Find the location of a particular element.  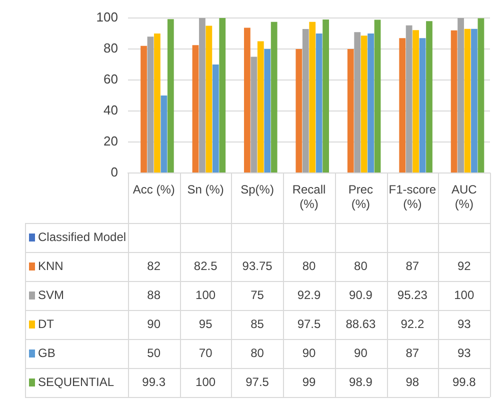

data-label: 98 is located at coordinates (413, 381).